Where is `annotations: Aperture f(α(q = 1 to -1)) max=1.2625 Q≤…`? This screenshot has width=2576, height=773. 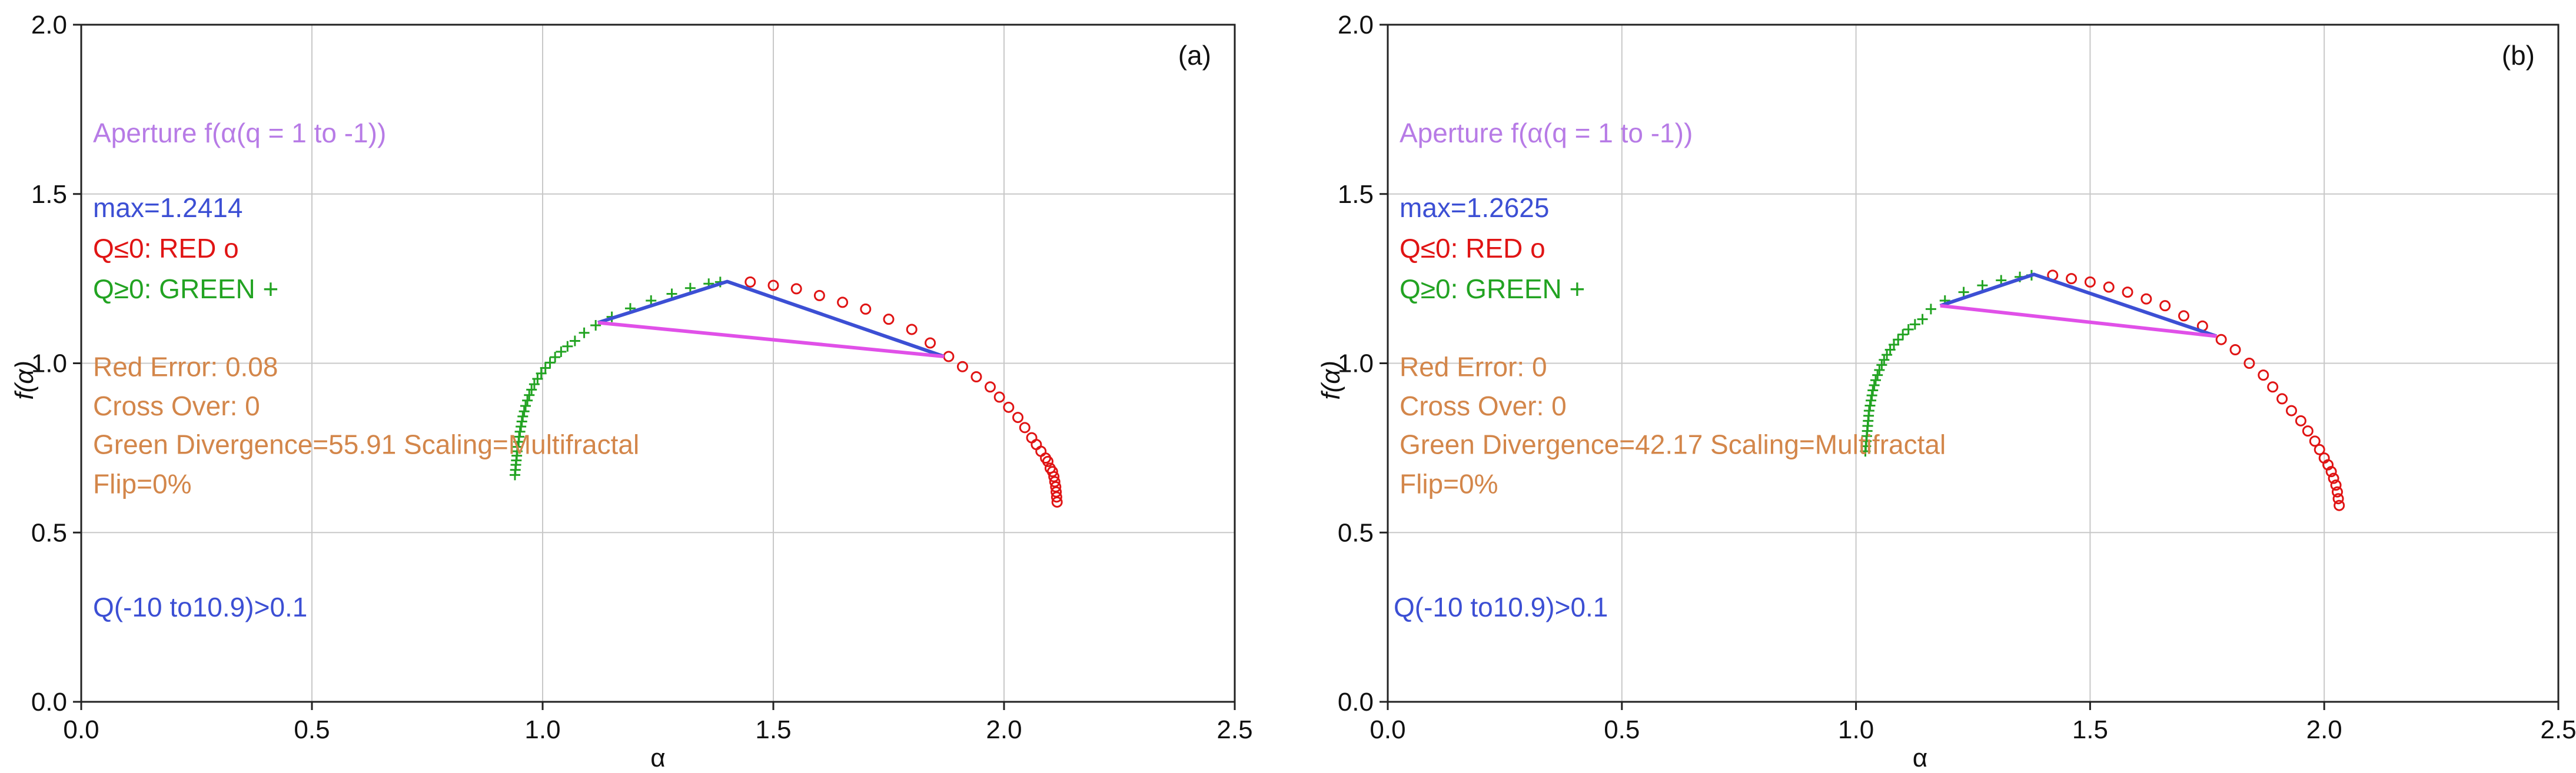 annotations: Aperture f(α(q = 1 to -1)) max=1.2625 Q≤… is located at coordinates (1670, 370).